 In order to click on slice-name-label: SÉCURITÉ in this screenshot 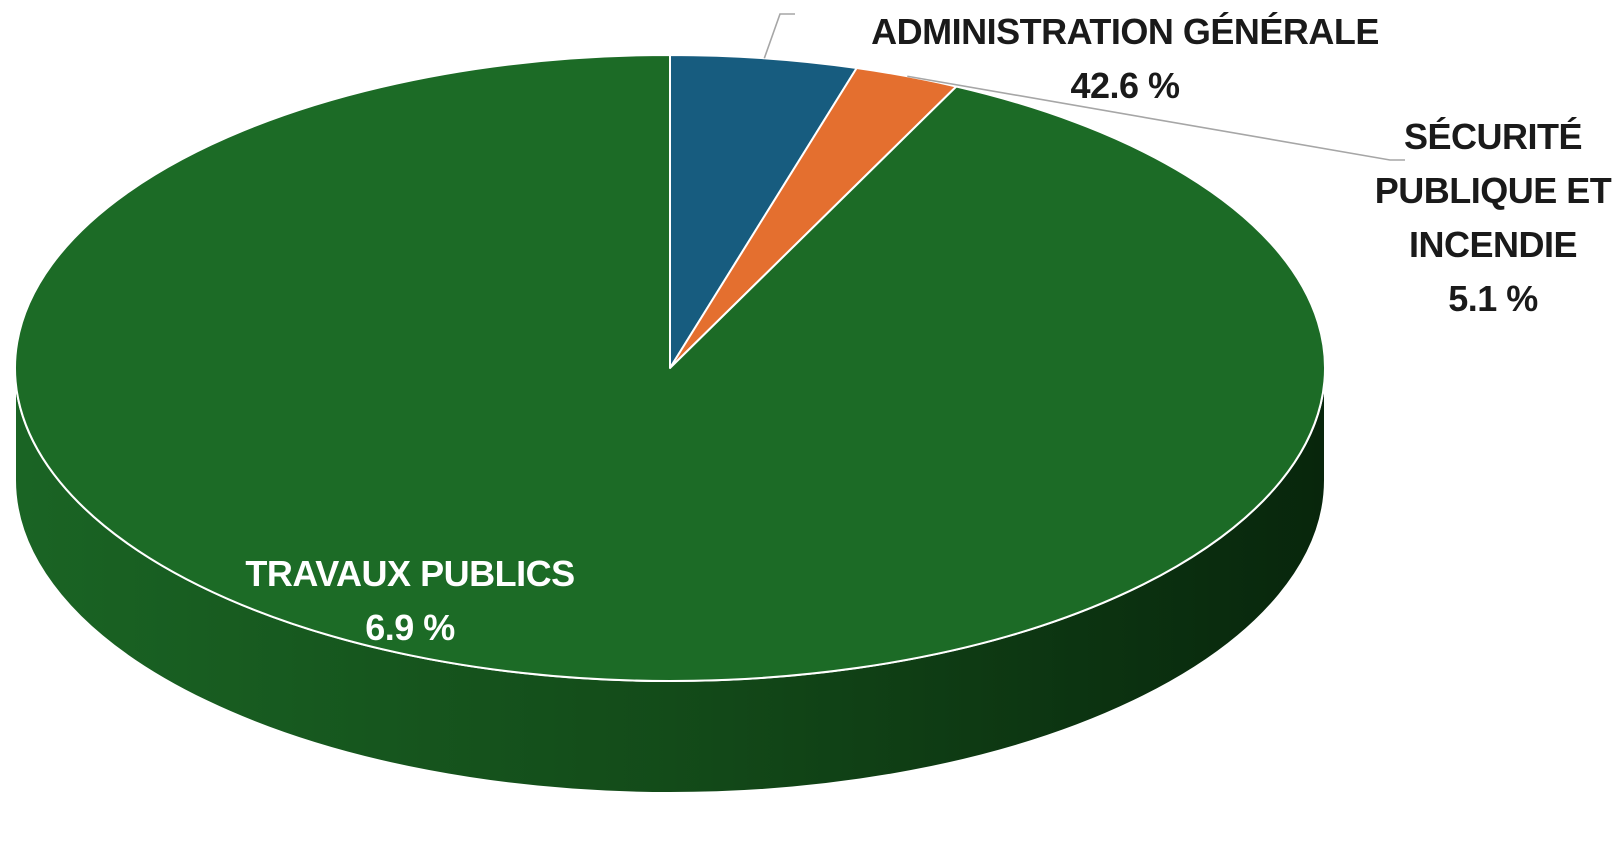, I will do `click(1493, 136)`.